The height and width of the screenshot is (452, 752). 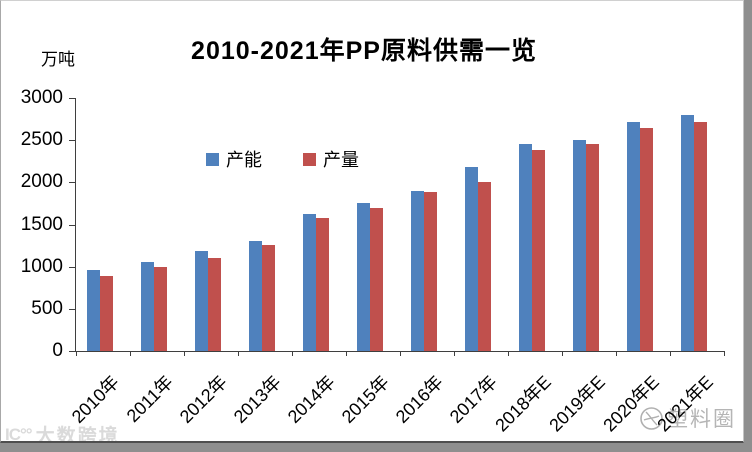 I want to click on bar-产量-2011年, so click(x=160, y=309).